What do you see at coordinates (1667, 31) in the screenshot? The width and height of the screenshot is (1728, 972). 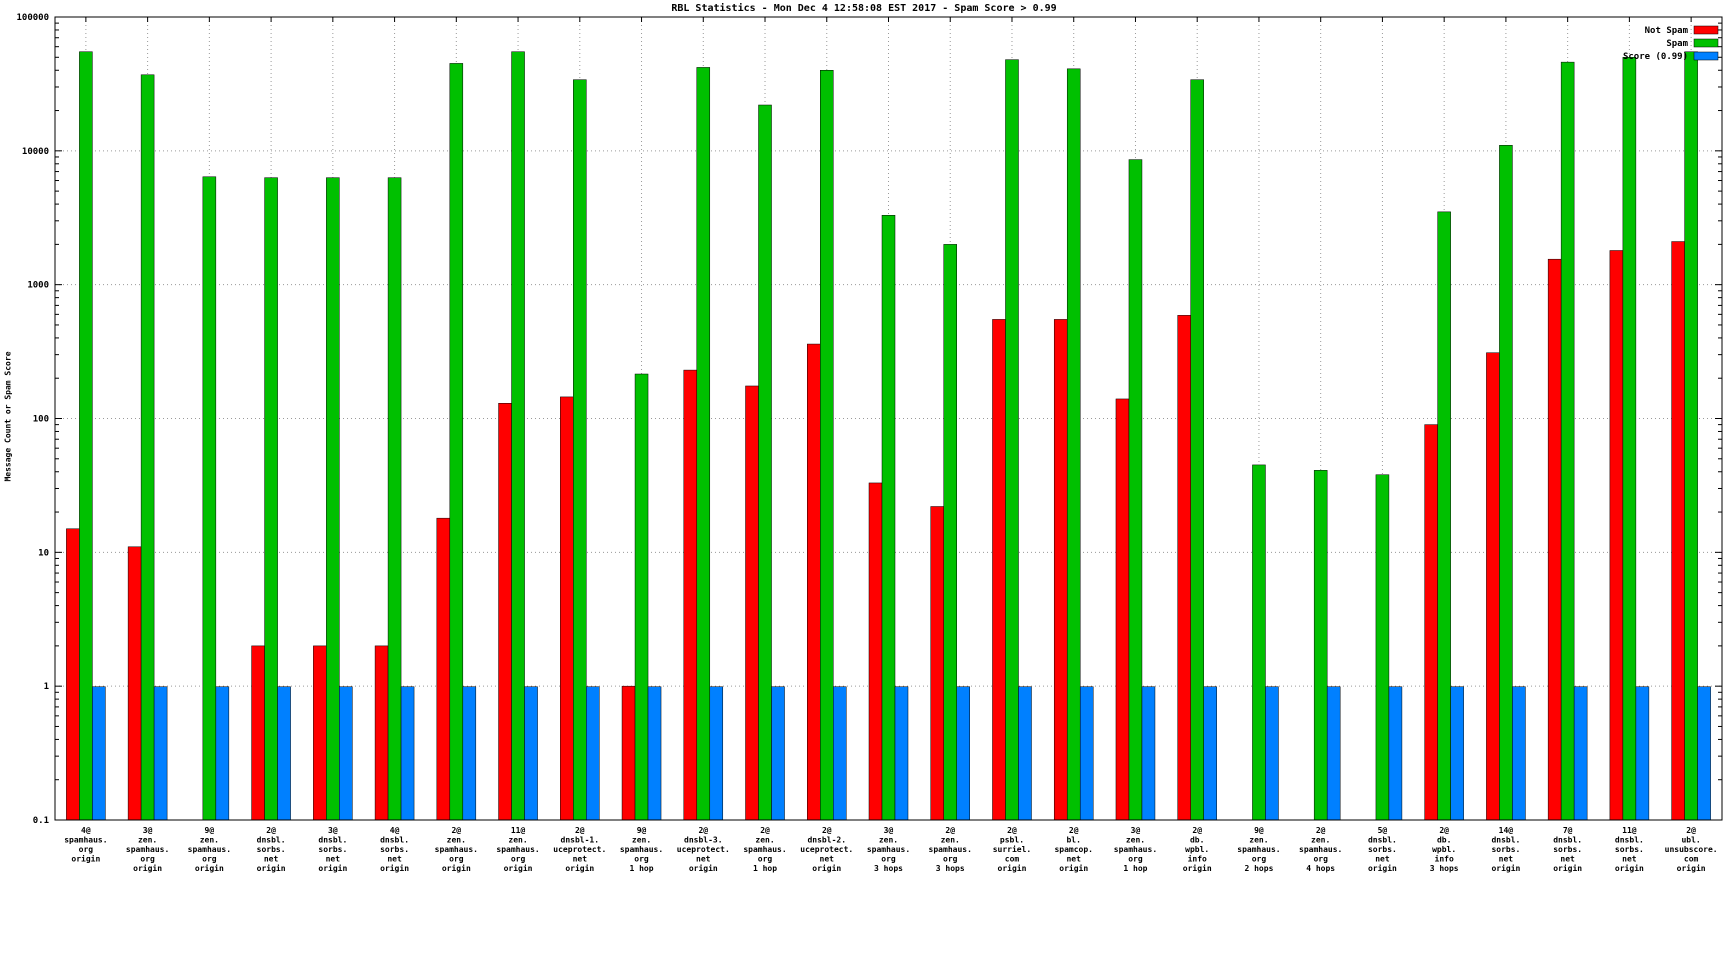 I see `legend-label-not-spam: Not Spam` at bounding box center [1667, 31].